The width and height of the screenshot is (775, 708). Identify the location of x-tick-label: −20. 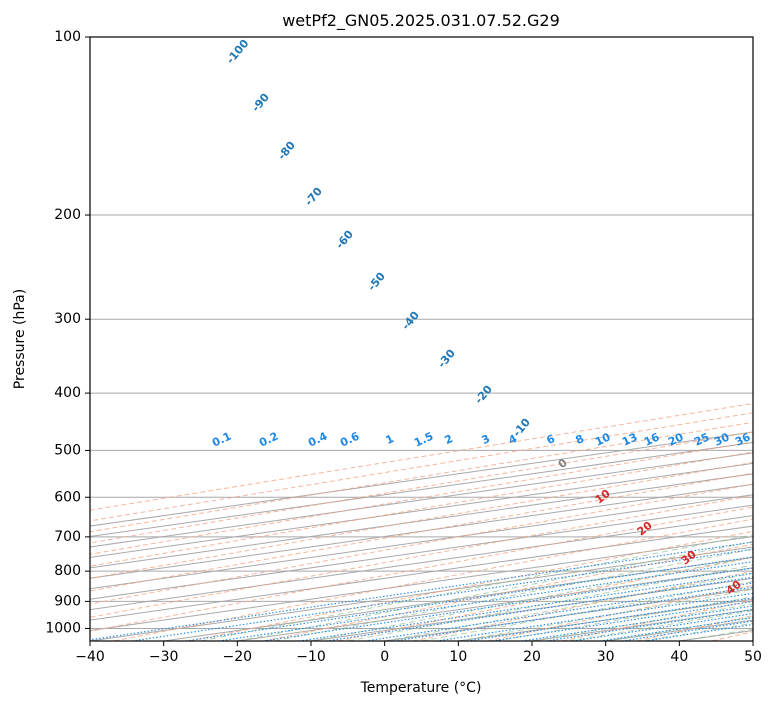
(238, 657).